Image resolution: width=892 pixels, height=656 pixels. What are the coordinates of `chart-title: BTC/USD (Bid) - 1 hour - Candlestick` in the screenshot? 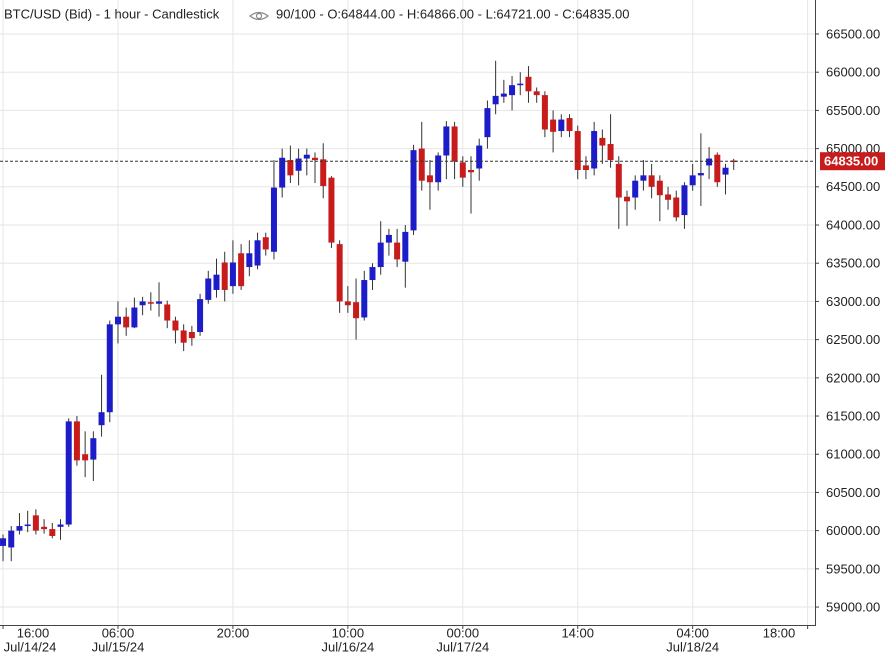 It's located at (112, 13).